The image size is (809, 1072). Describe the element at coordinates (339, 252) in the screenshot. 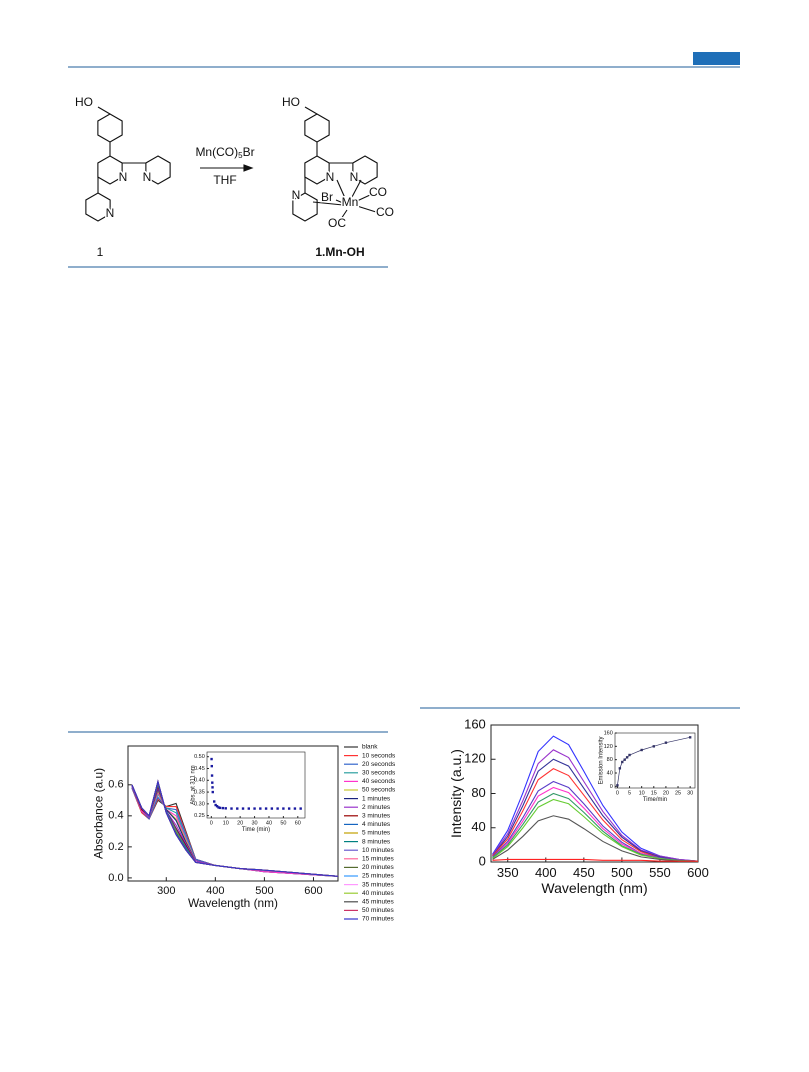

I see `compound-label: 1.Mn-OH` at that location.